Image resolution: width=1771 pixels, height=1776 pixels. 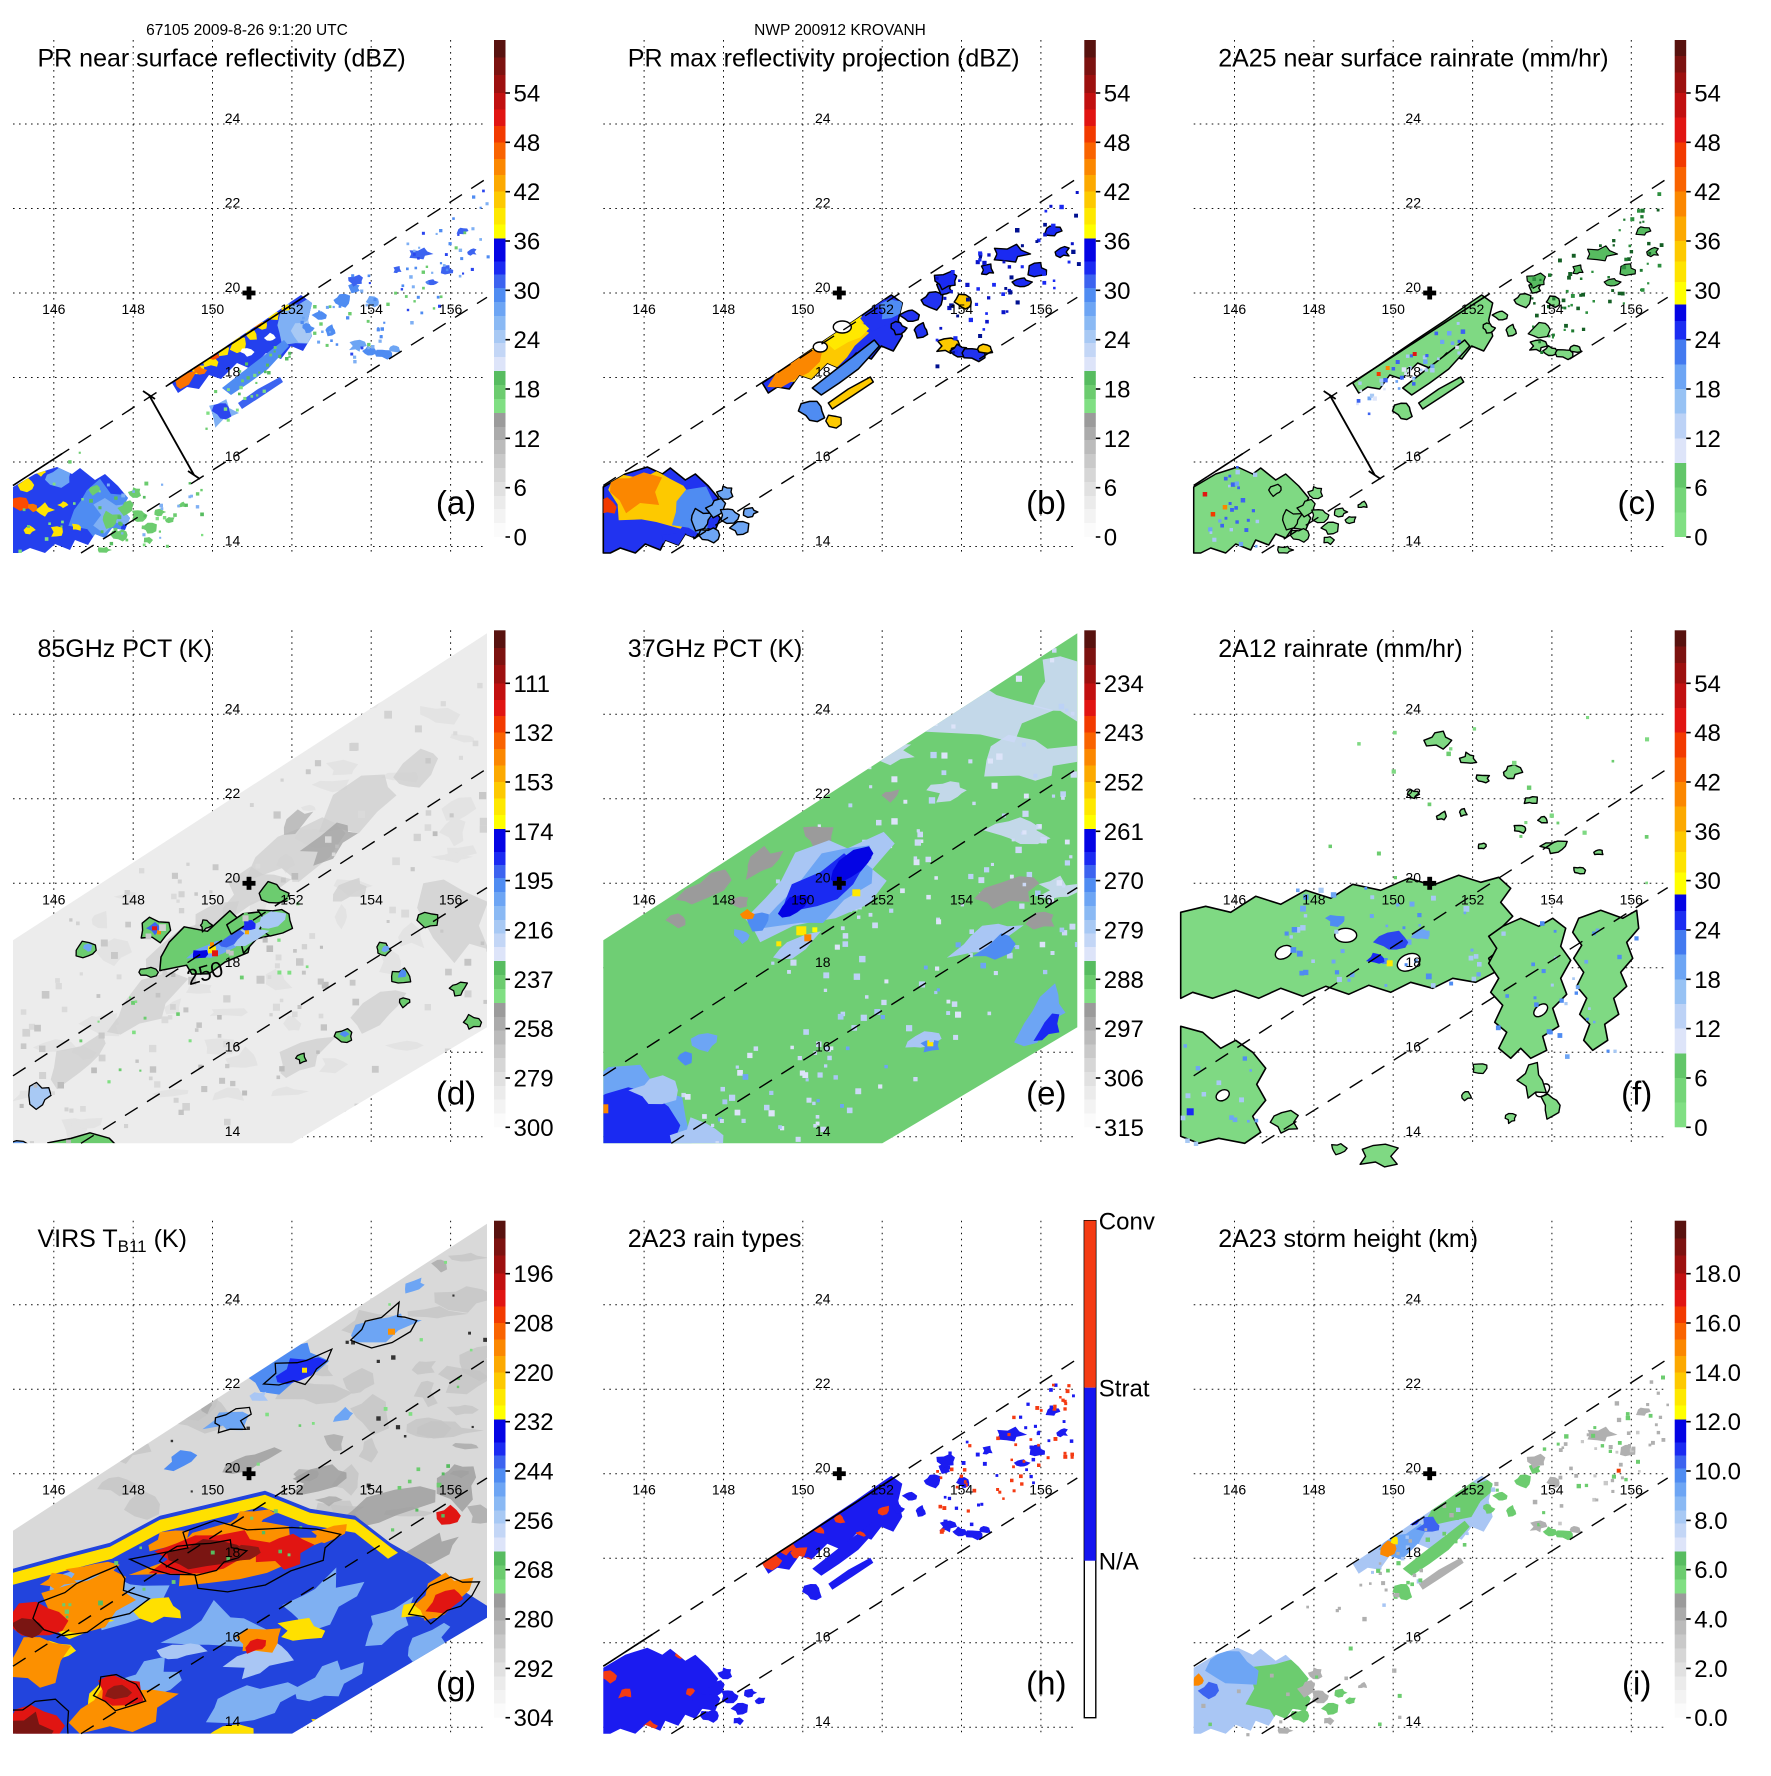 What do you see at coordinates (1119, 1562) in the screenshot?
I see `svg-text: N/A` at bounding box center [1119, 1562].